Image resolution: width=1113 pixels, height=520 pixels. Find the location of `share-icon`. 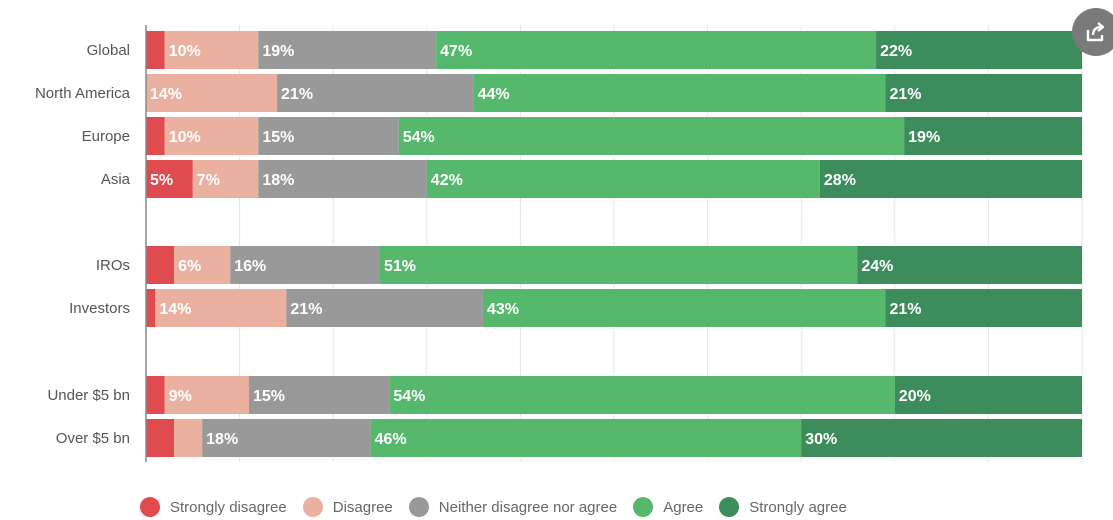

share-icon is located at coordinates (1095, 32).